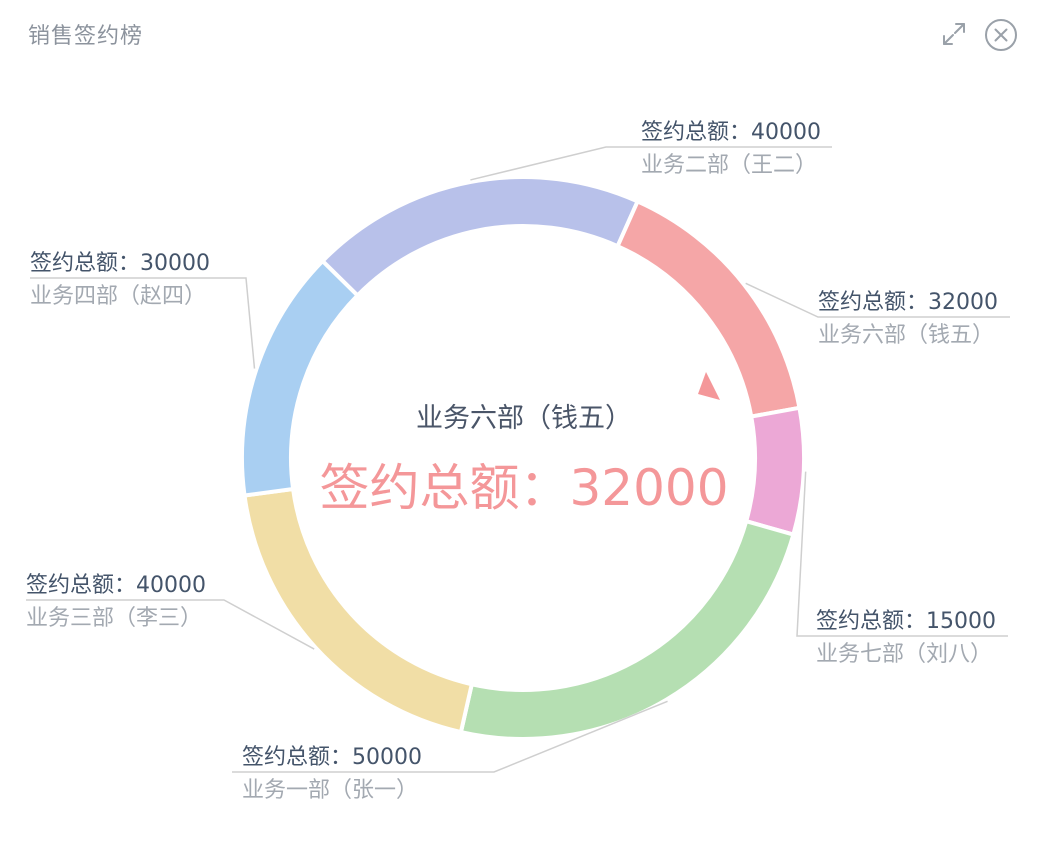 The width and height of the screenshot is (1048, 856). I want to click on slice-value-label: 签约总额：50000, so click(332, 757).